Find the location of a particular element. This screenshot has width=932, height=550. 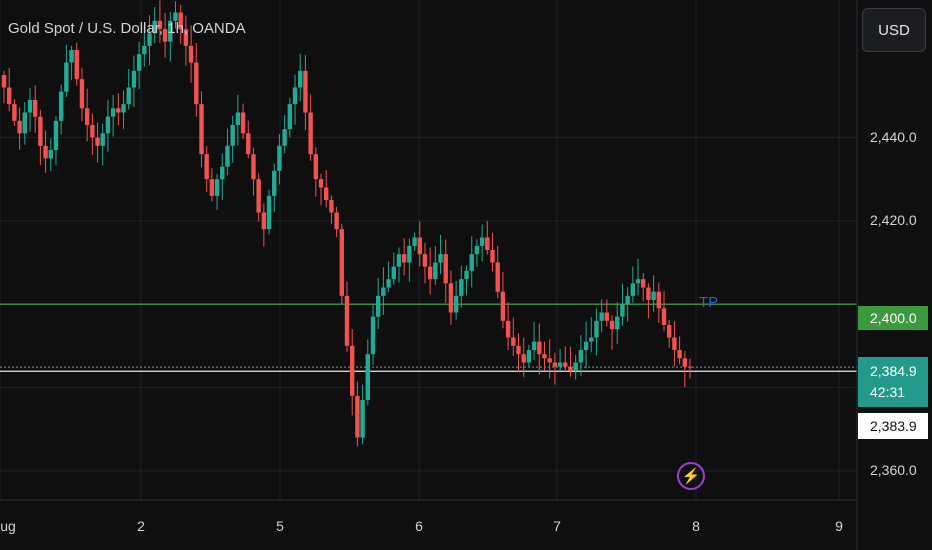

lightning-icon: ⚡ is located at coordinates (691, 476).